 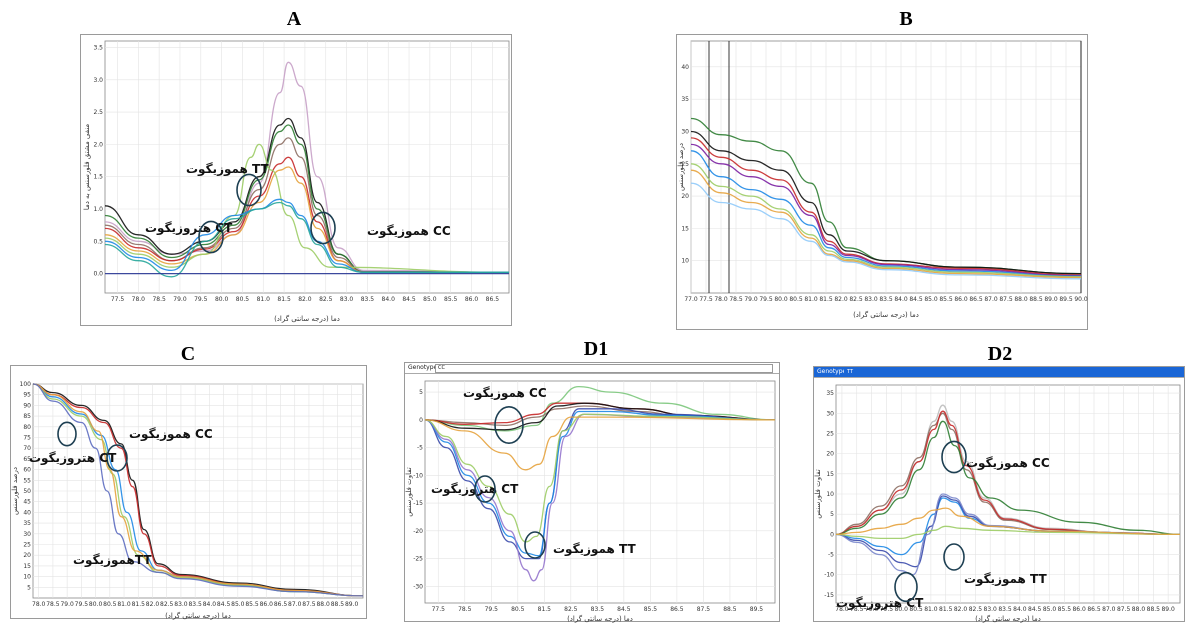 What do you see at coordinates (418, 531) in the screenshot?
I see `y-tick-label: -20` at bounding box center [418, 531].